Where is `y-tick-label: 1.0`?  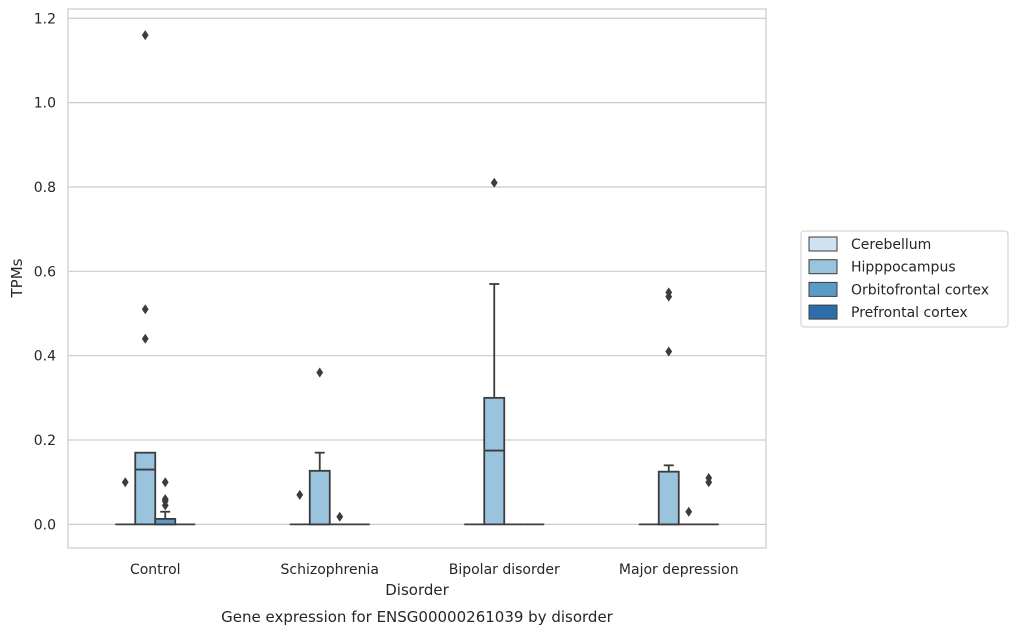
y-tick-label: 1.0 is located at coordinates (45, 104).